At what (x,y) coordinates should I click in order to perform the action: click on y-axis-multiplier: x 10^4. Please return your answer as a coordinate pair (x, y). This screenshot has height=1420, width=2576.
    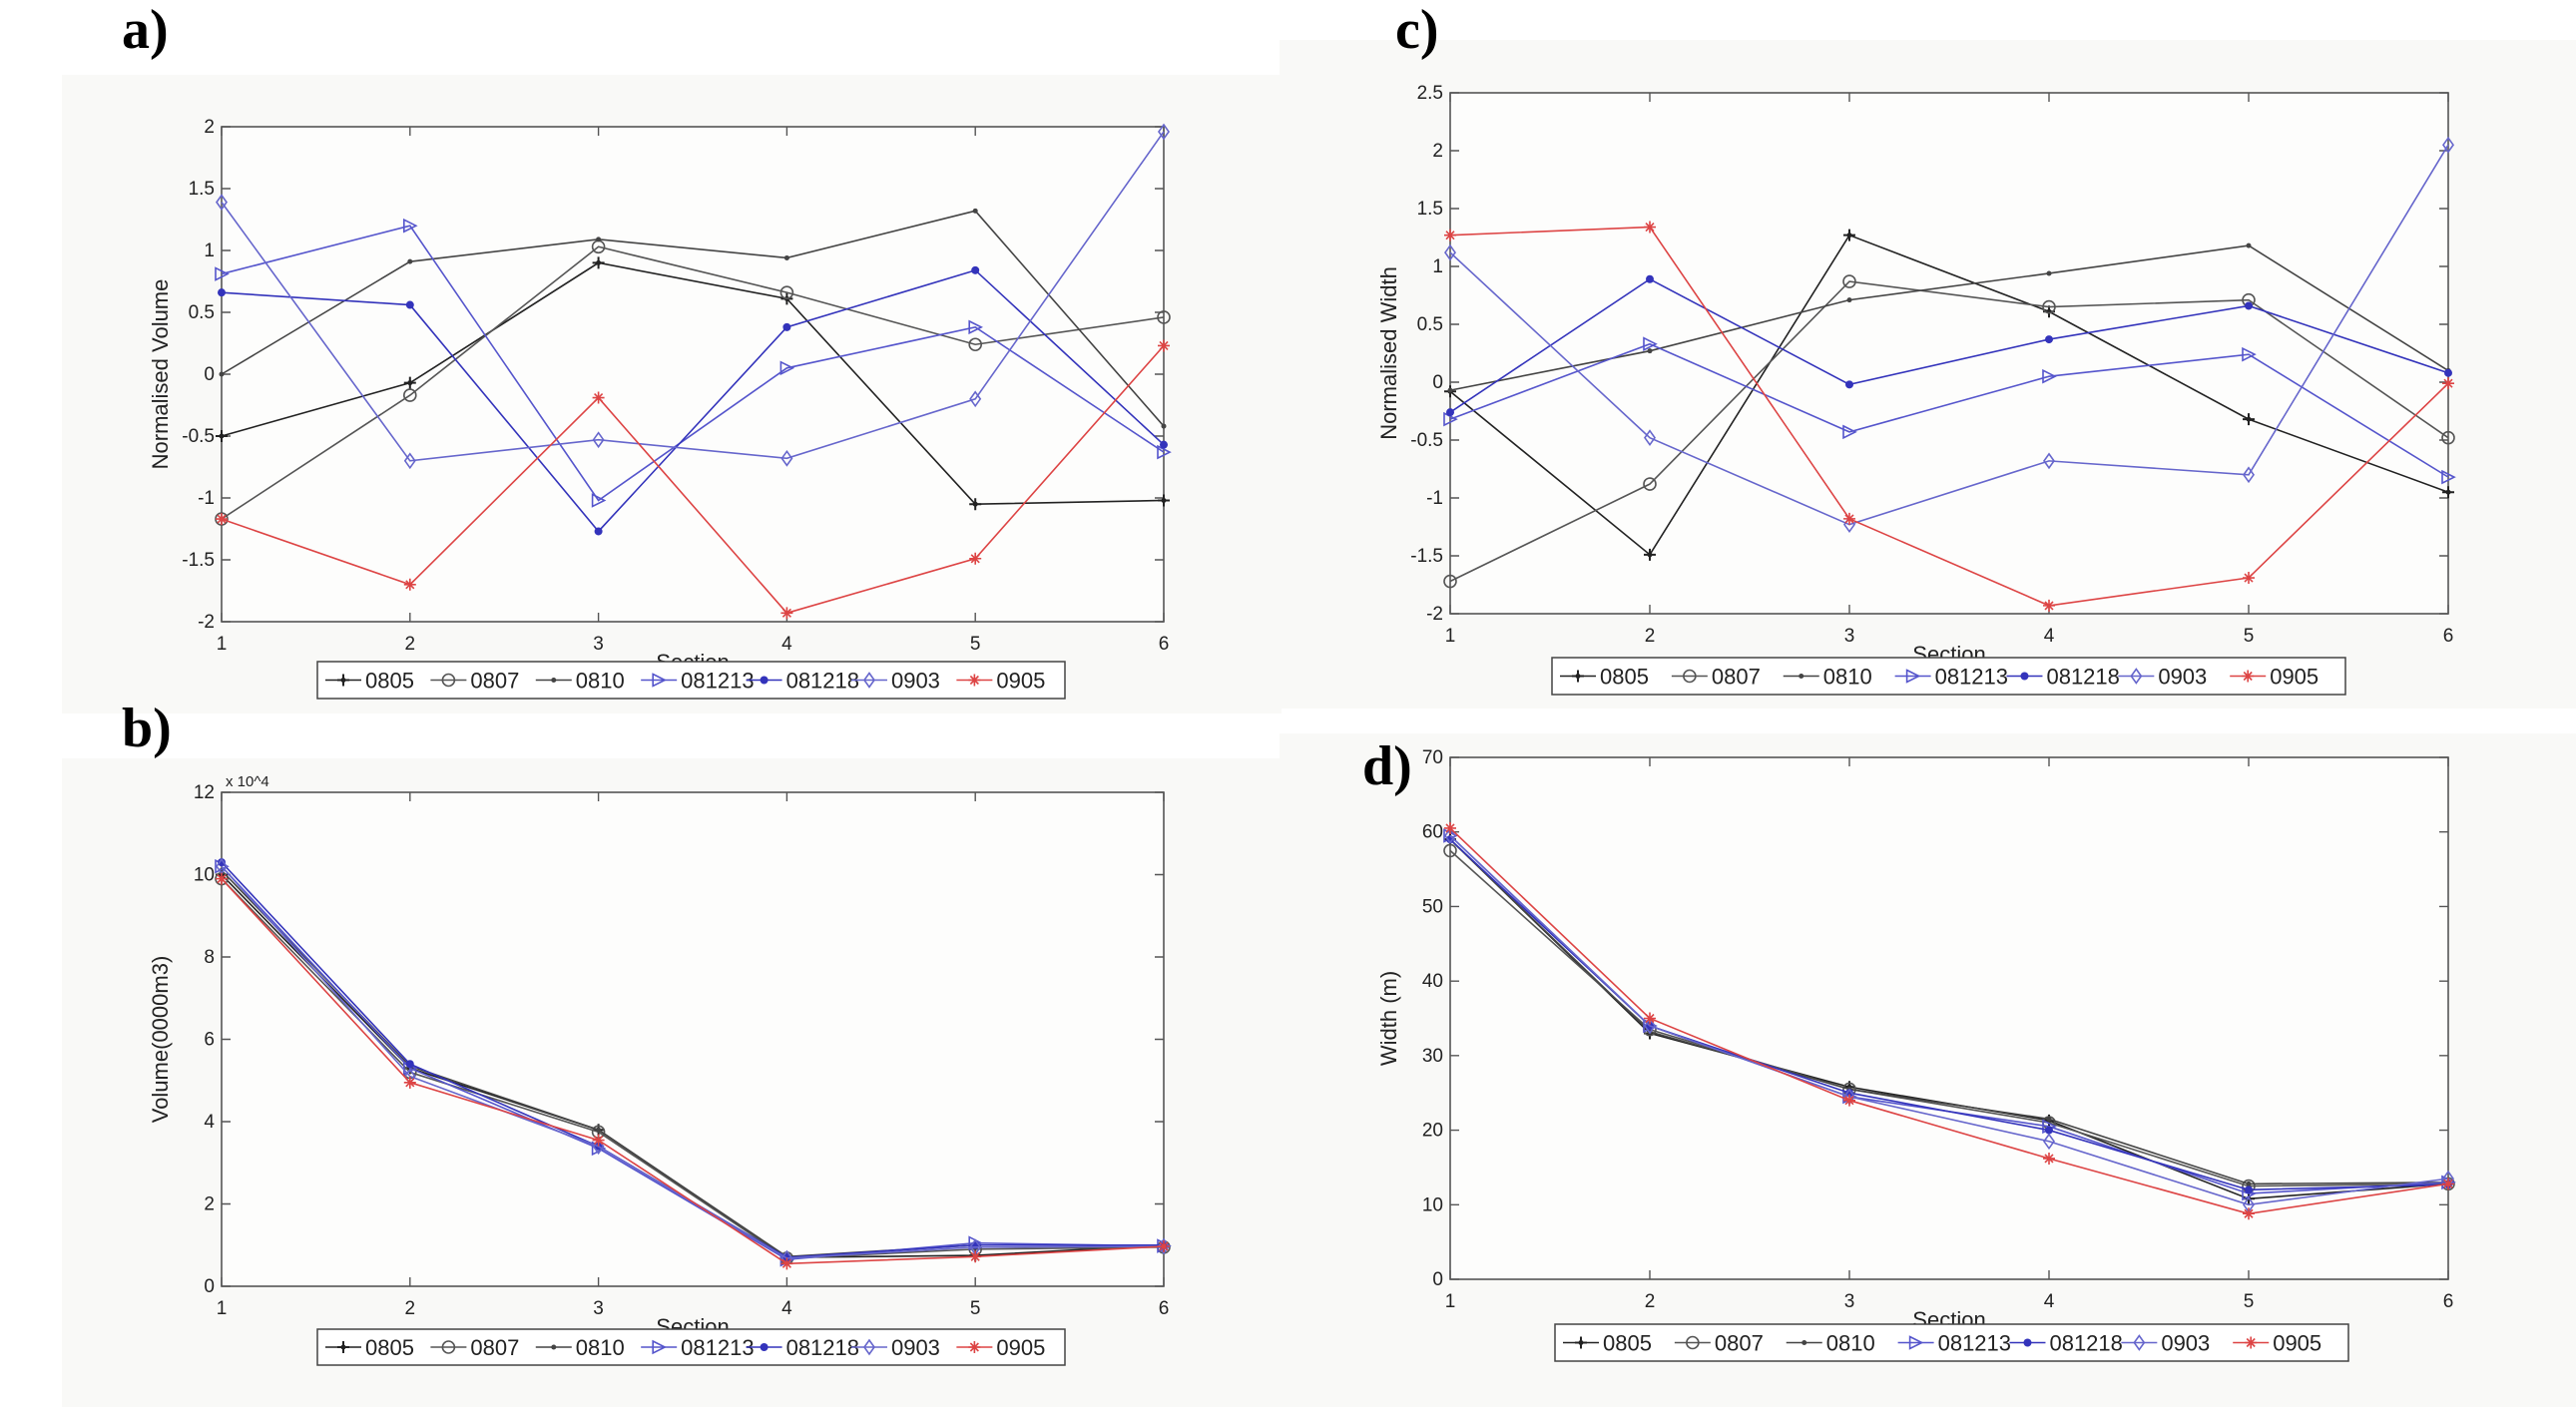
    Looking at the image, I should click on (248, 782).